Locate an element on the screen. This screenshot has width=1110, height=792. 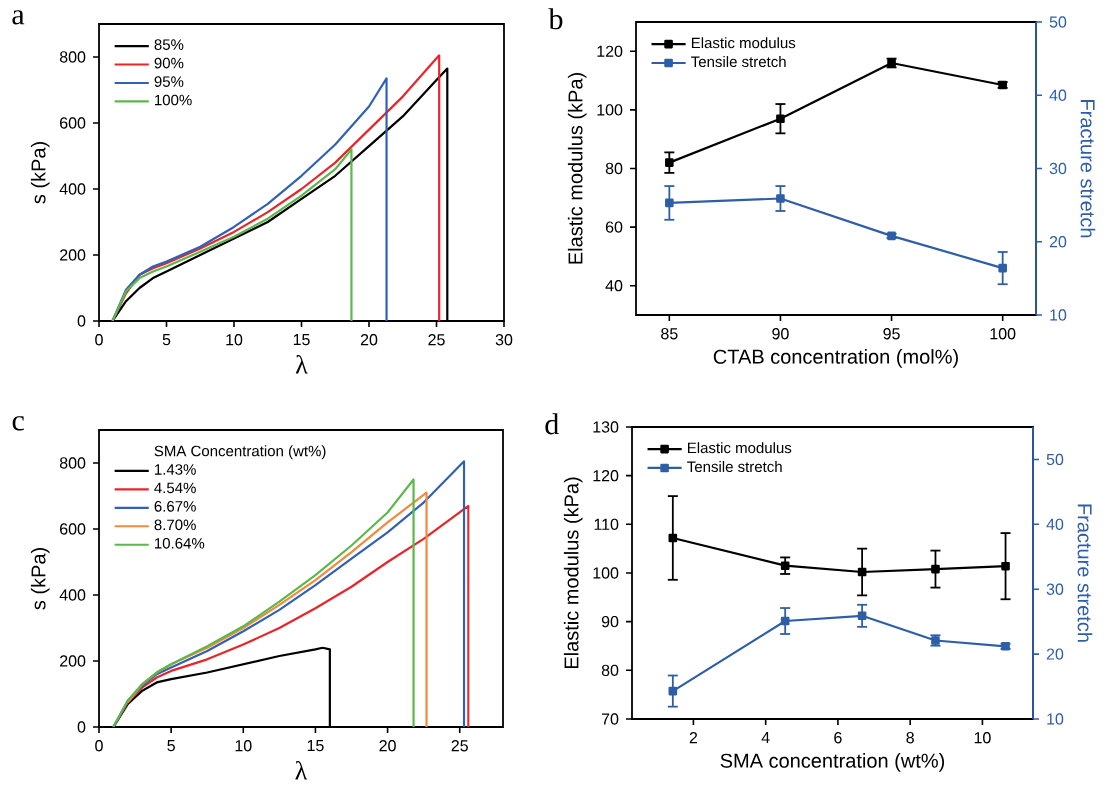
chart-title: d is located at coordinates (552, 424).